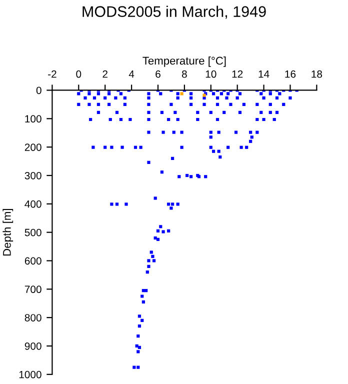  What do you see at coordinates (290, 74) in the screenshot?
I see `x-tick-label: 16` at bounding box center [290, 74].